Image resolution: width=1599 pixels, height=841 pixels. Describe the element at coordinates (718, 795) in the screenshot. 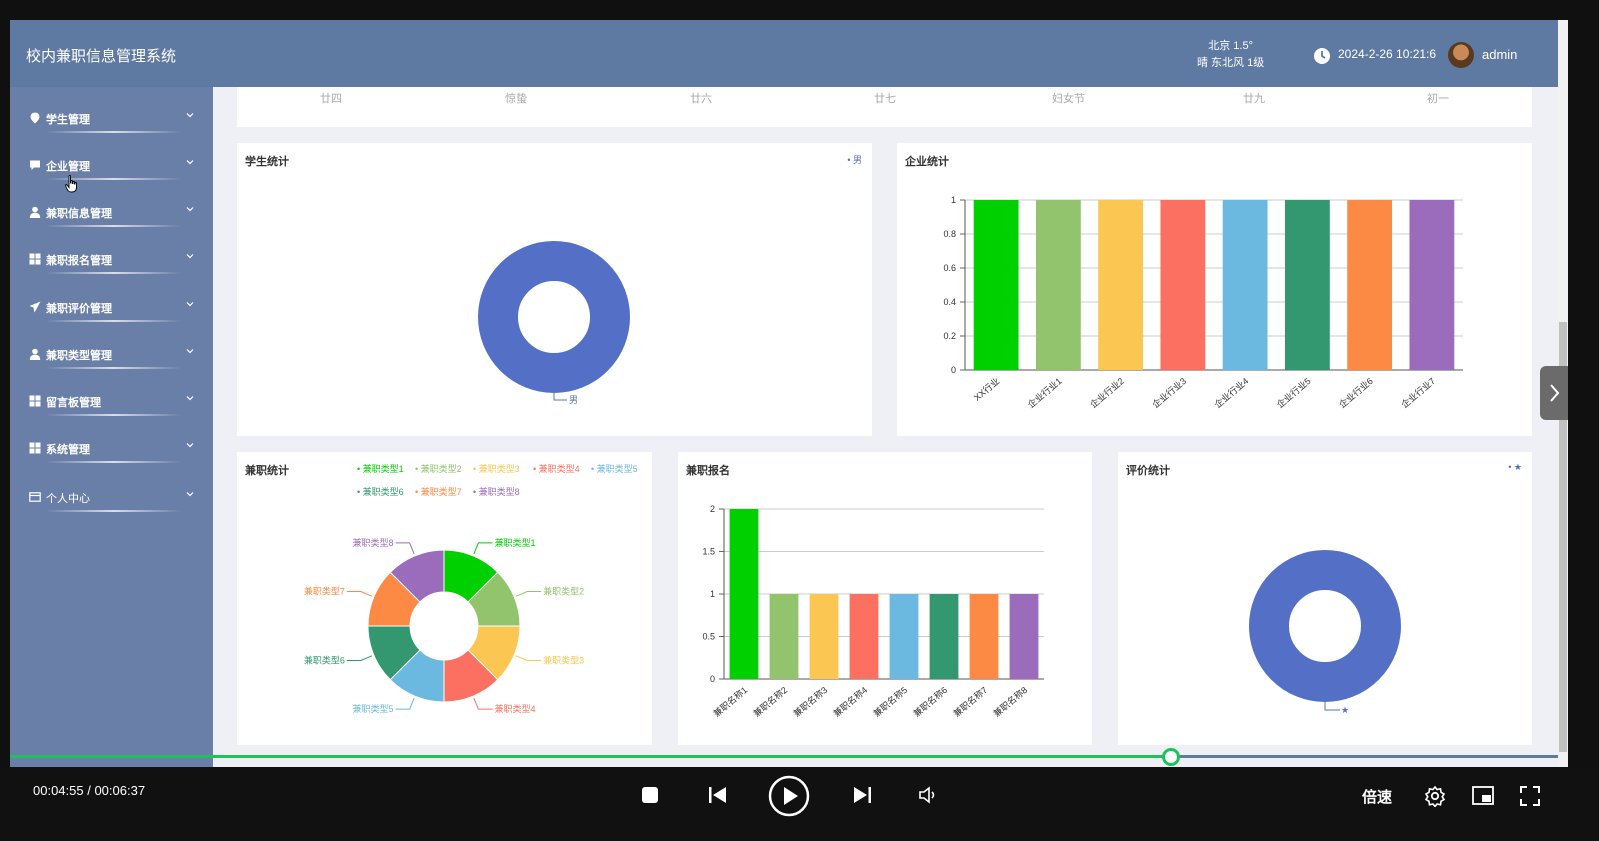

I see `previous-icon` at that location.